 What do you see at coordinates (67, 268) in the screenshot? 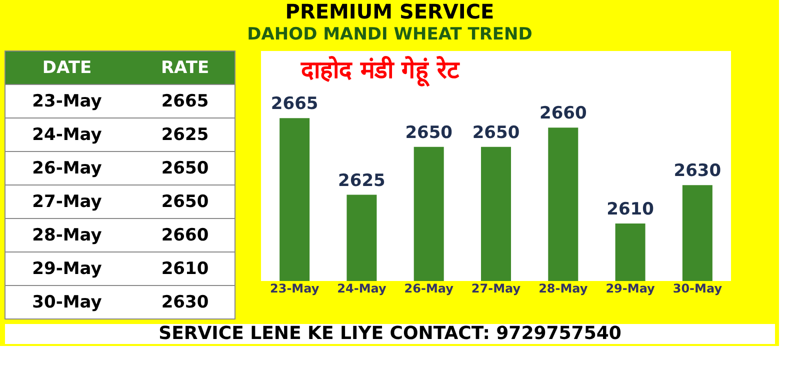
I see `category-label: 29-May` at bounding box center [67, 268].